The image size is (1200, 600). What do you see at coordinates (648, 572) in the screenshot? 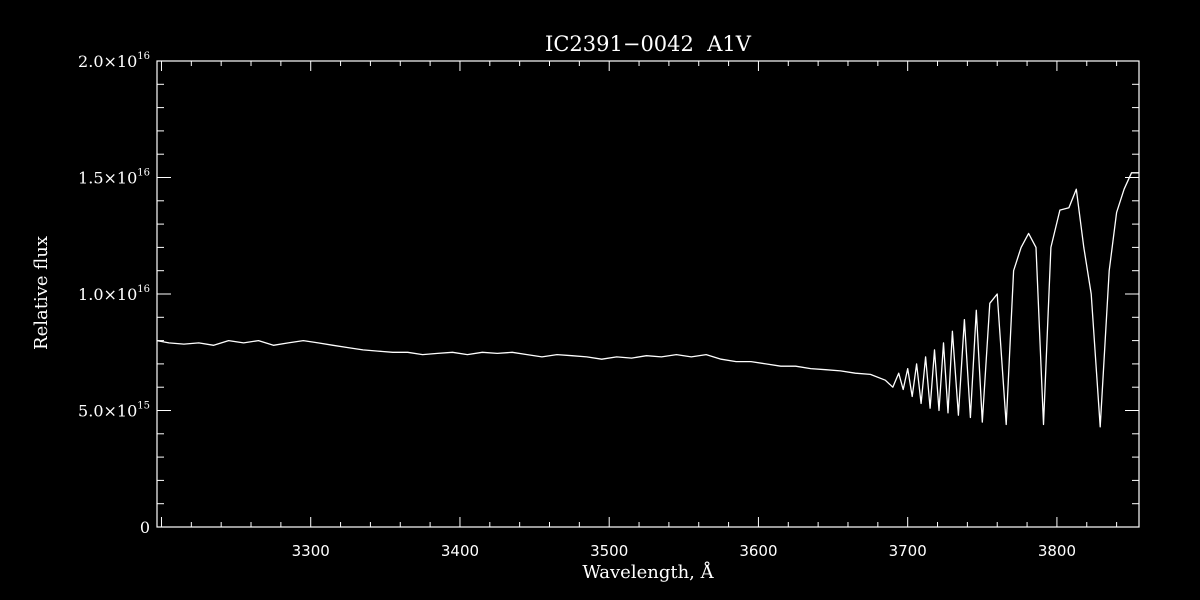
I see `x-axis-label: Wavelength, Å` at bounding box center [648, 572].